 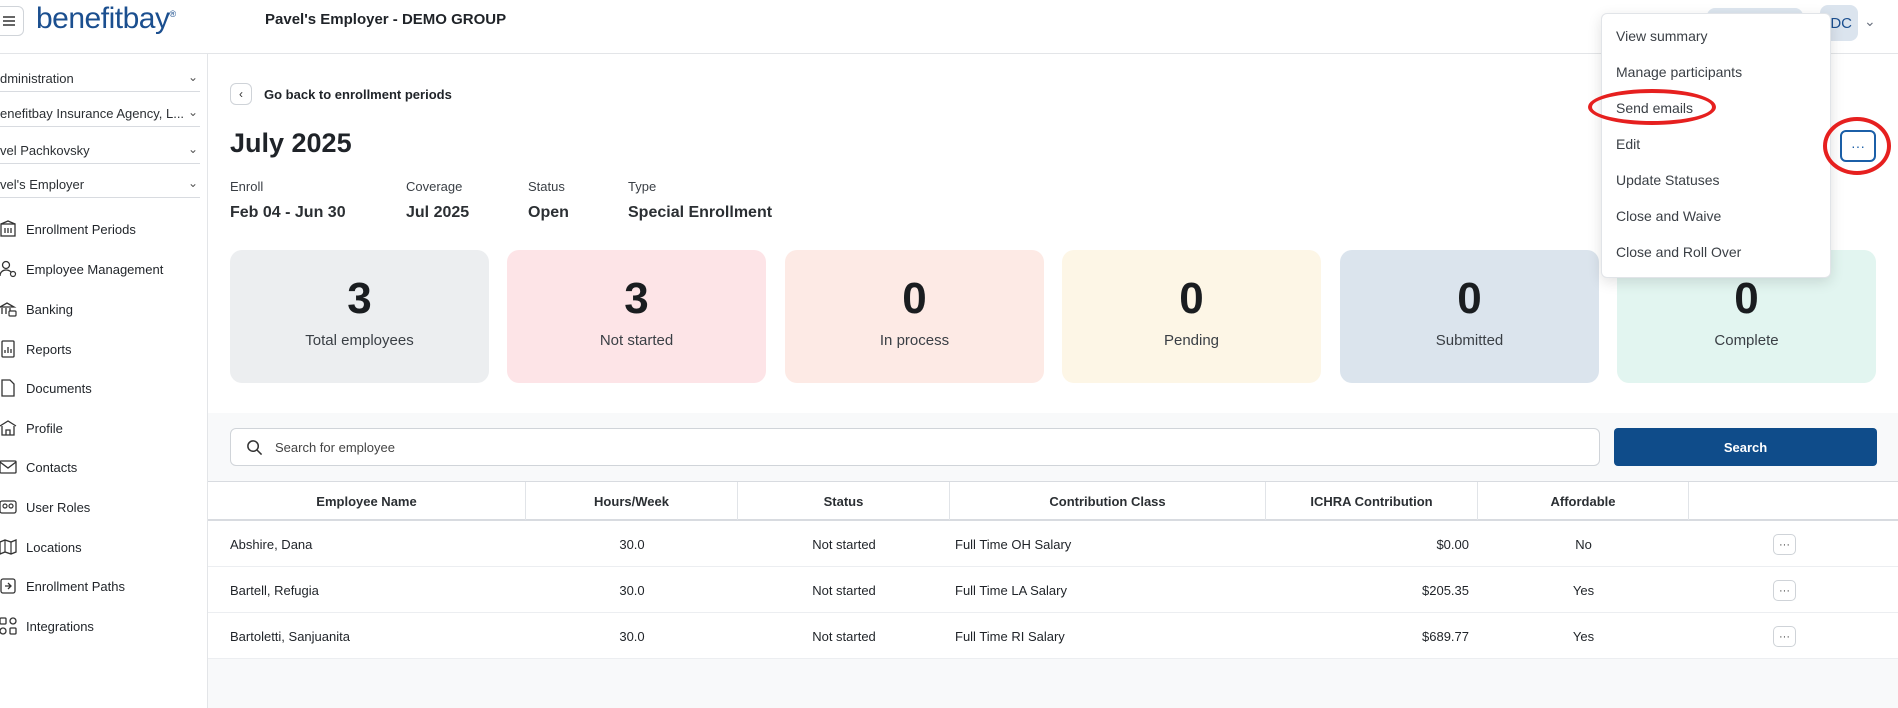 What do you see at coordinates (10, 388) in the screenshot?
I see `document-icon` at bounding box center [10, 388].